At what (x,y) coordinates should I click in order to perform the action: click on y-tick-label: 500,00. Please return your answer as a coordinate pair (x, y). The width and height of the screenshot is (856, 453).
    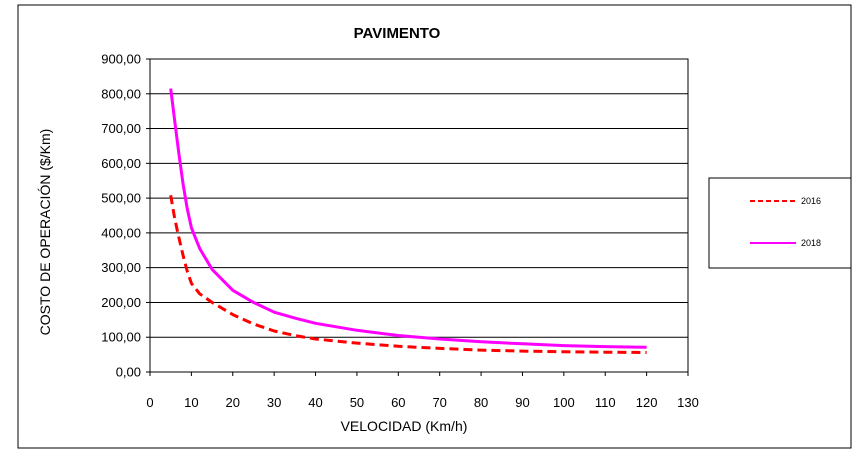
    Looking at the image, I should click on (121, 198).